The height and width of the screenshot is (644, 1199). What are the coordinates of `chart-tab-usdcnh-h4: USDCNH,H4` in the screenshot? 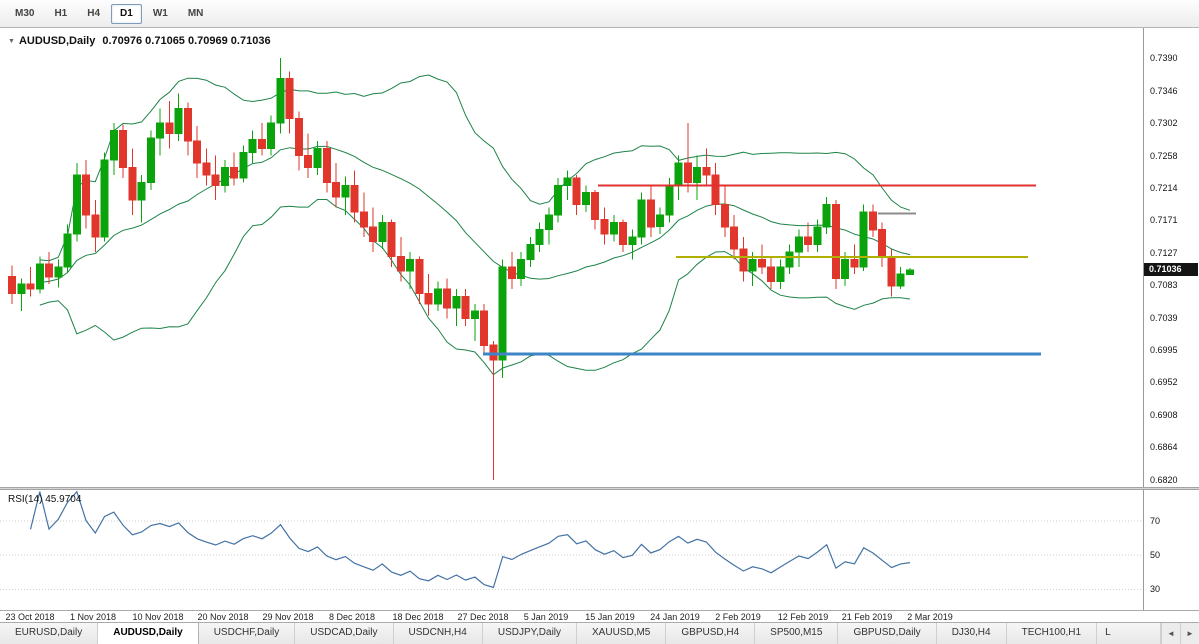 It's located at (438, 633).